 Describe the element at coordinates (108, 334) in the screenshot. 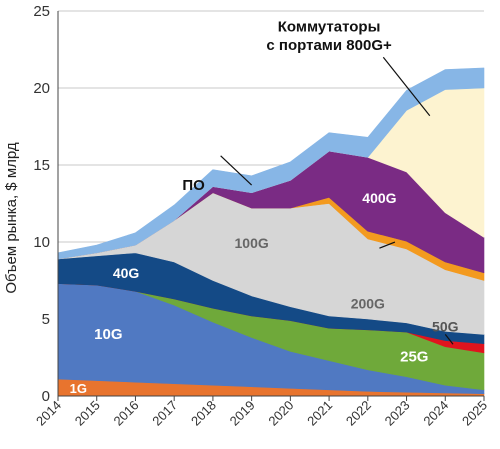

I see `label-10g: 10G` at that location.